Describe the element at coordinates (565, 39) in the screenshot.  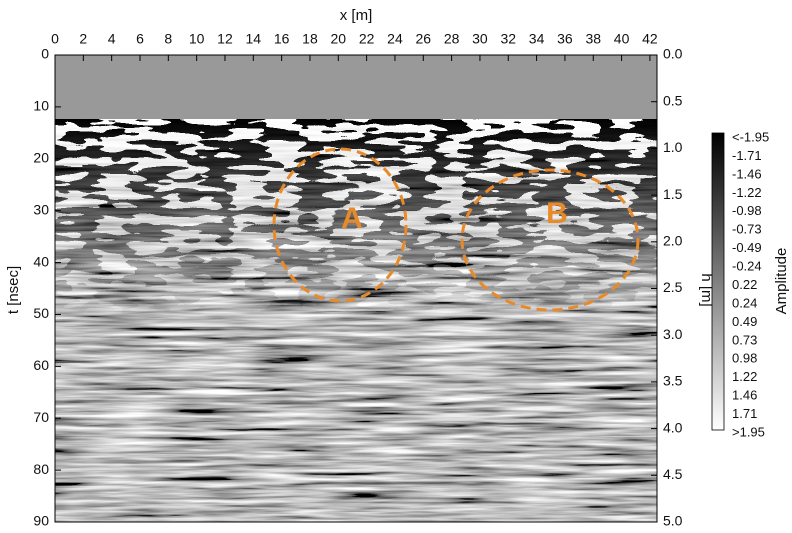
I see `x-tick-label: 36` at that location.